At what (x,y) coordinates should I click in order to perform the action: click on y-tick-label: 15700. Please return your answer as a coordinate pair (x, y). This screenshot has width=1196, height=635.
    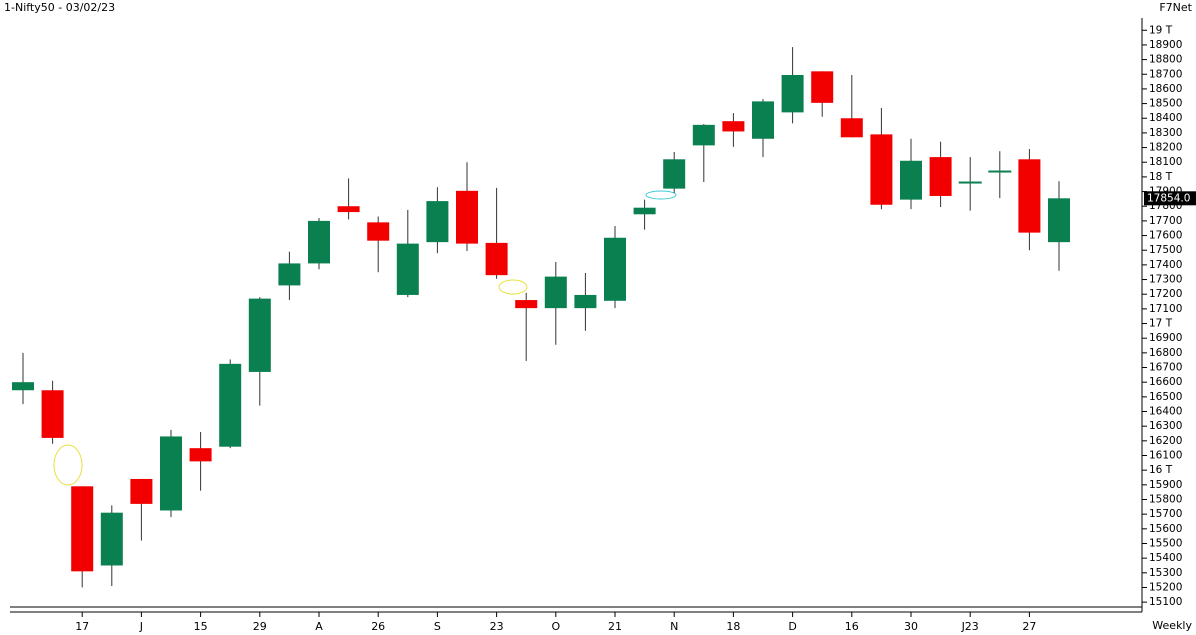
    Looking at the image, I should click on (1165, 514).